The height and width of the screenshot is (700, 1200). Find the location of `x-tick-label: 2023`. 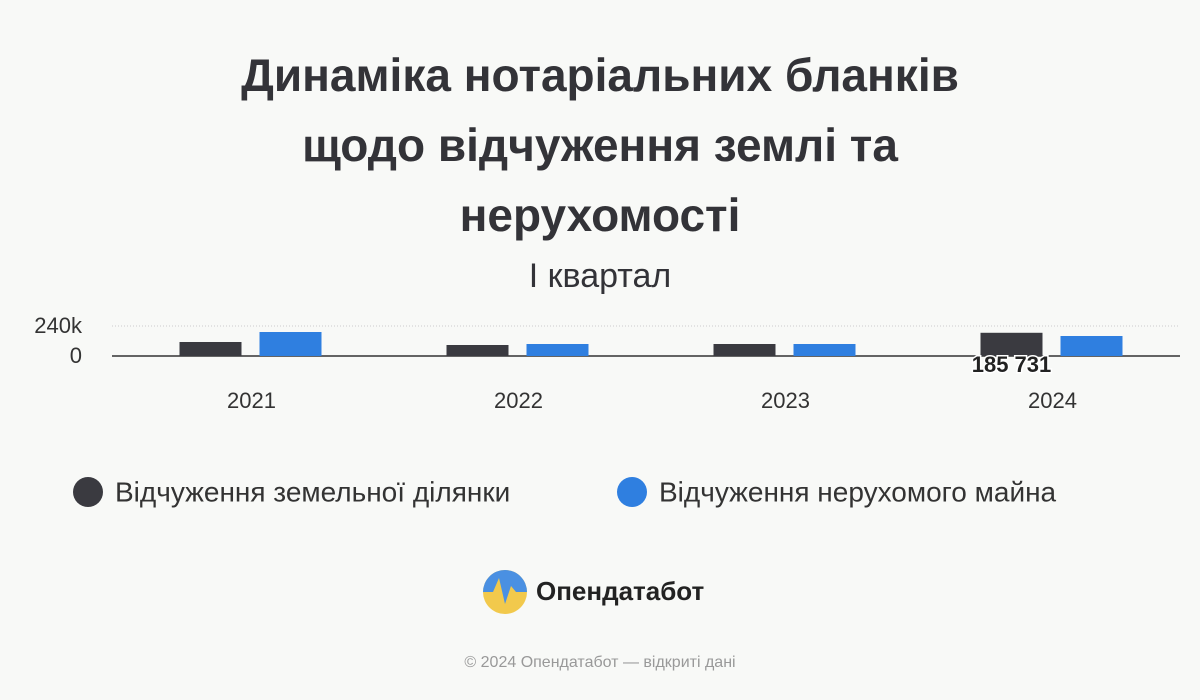

x-tick-label: 2023 is located at coordinates (785, 400).